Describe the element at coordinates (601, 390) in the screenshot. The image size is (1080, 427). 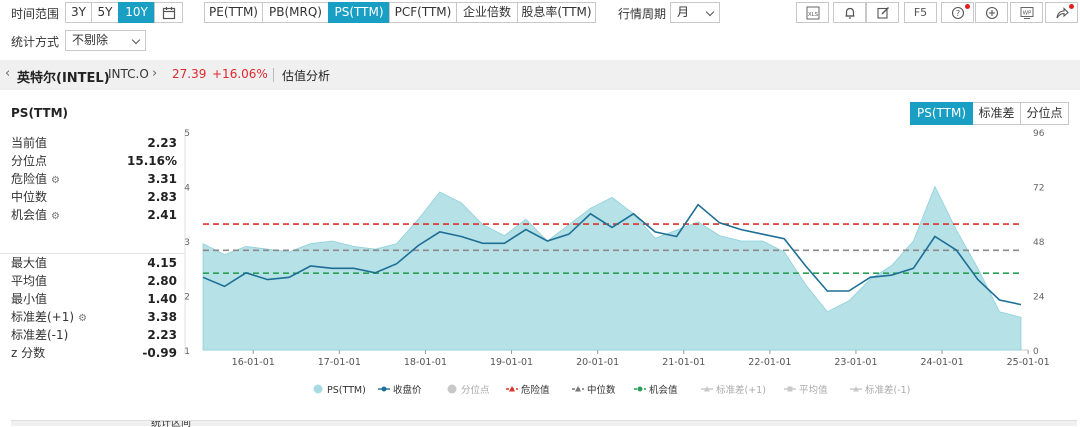
I see `legend-label: 中位数` at that location.